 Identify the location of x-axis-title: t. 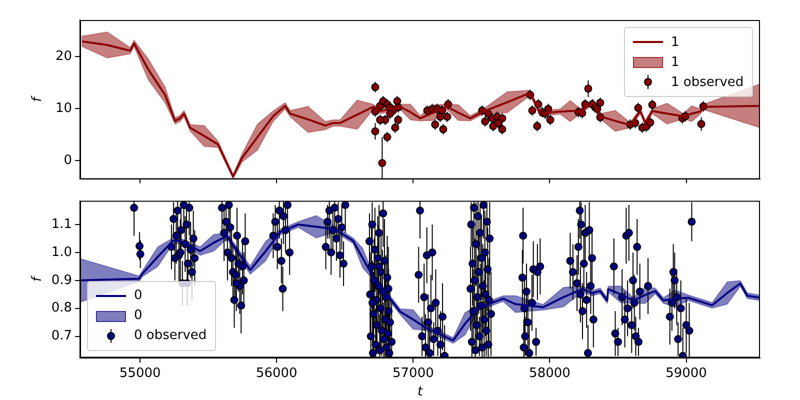
(420, 392).